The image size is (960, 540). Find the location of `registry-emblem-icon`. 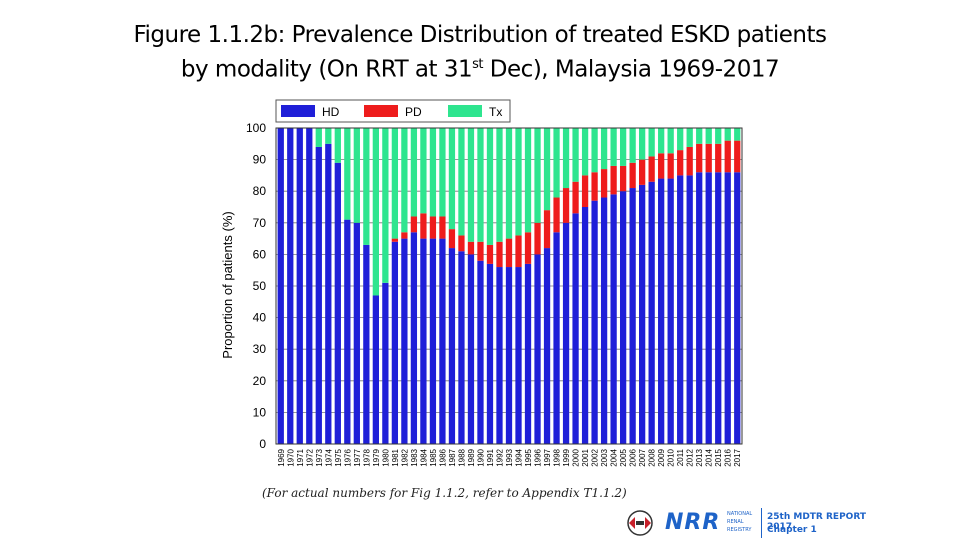

registry-emblem-icon is located at coordinates (640, 523).